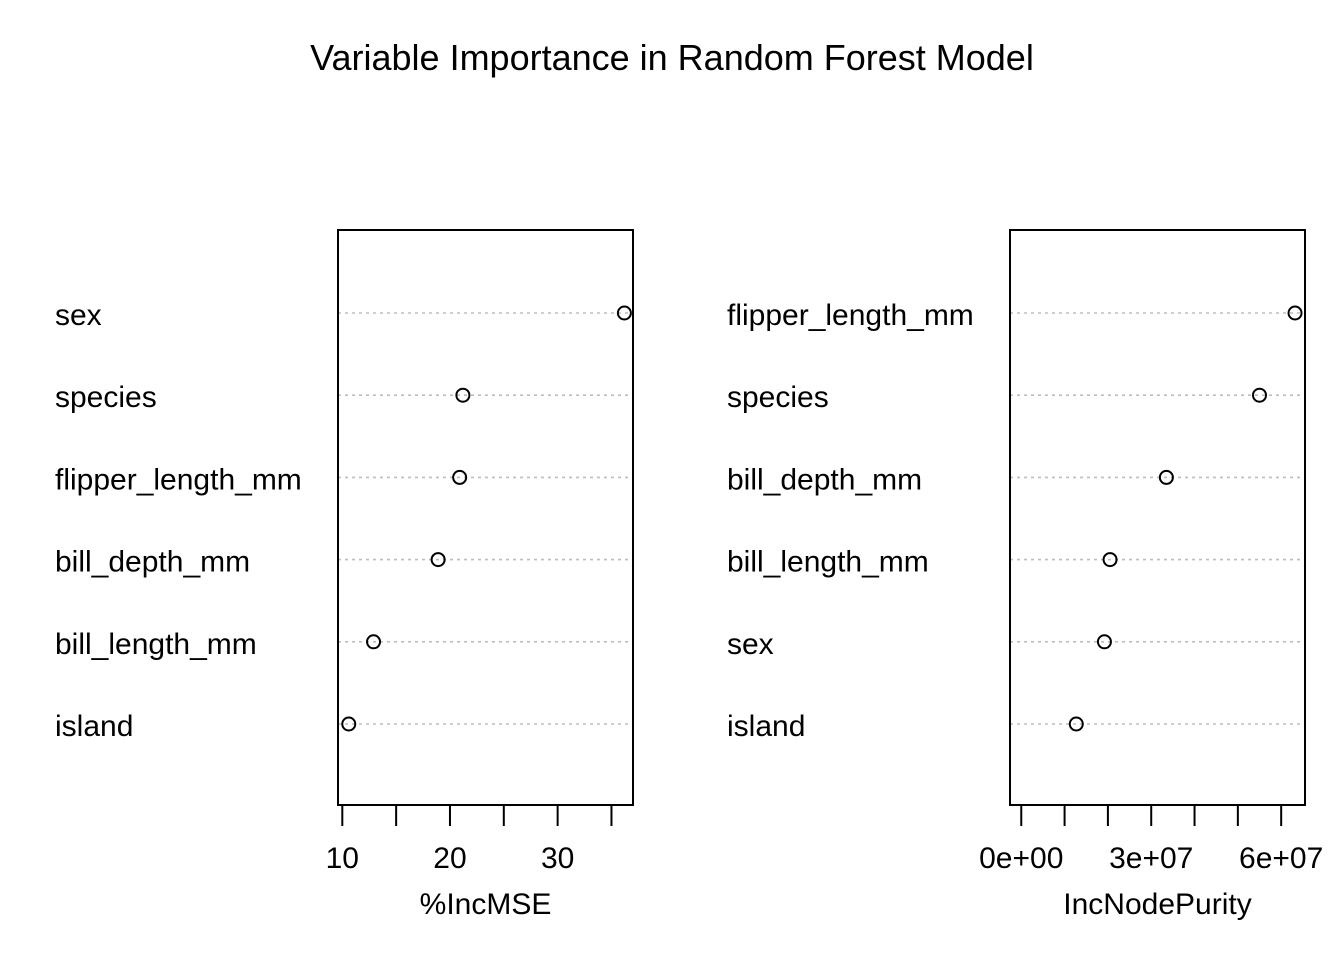 The width and height of the screenshot is (1344, 960). Describe the element at coordinates (1076, 724) in the screenshot. I see `panel2-point-island` at that location.